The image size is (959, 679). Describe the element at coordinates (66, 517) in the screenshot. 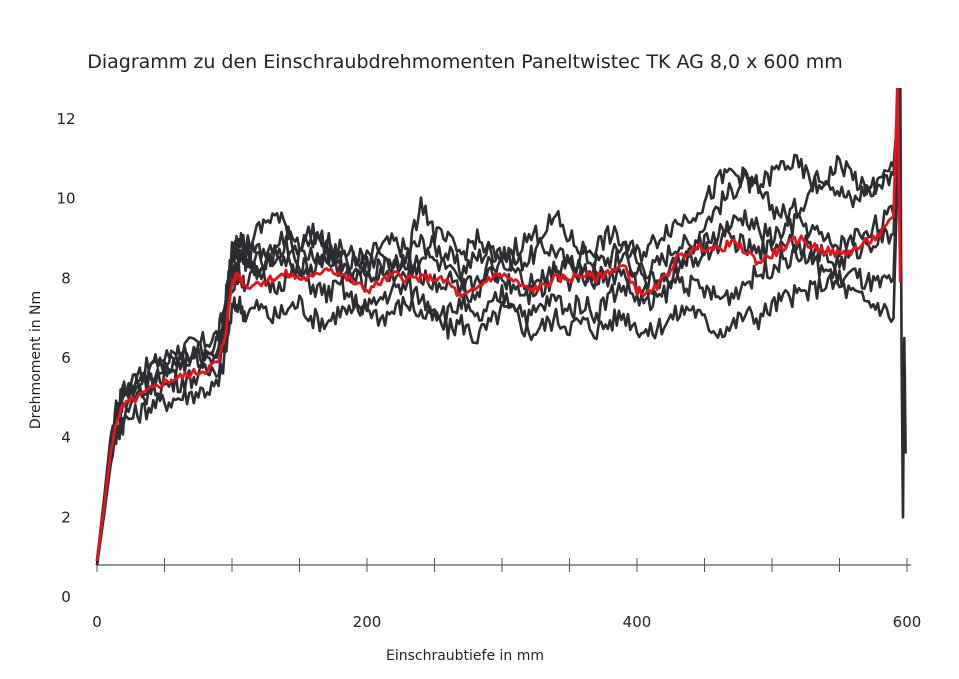

I see `y-tick-label: 2` at that location.